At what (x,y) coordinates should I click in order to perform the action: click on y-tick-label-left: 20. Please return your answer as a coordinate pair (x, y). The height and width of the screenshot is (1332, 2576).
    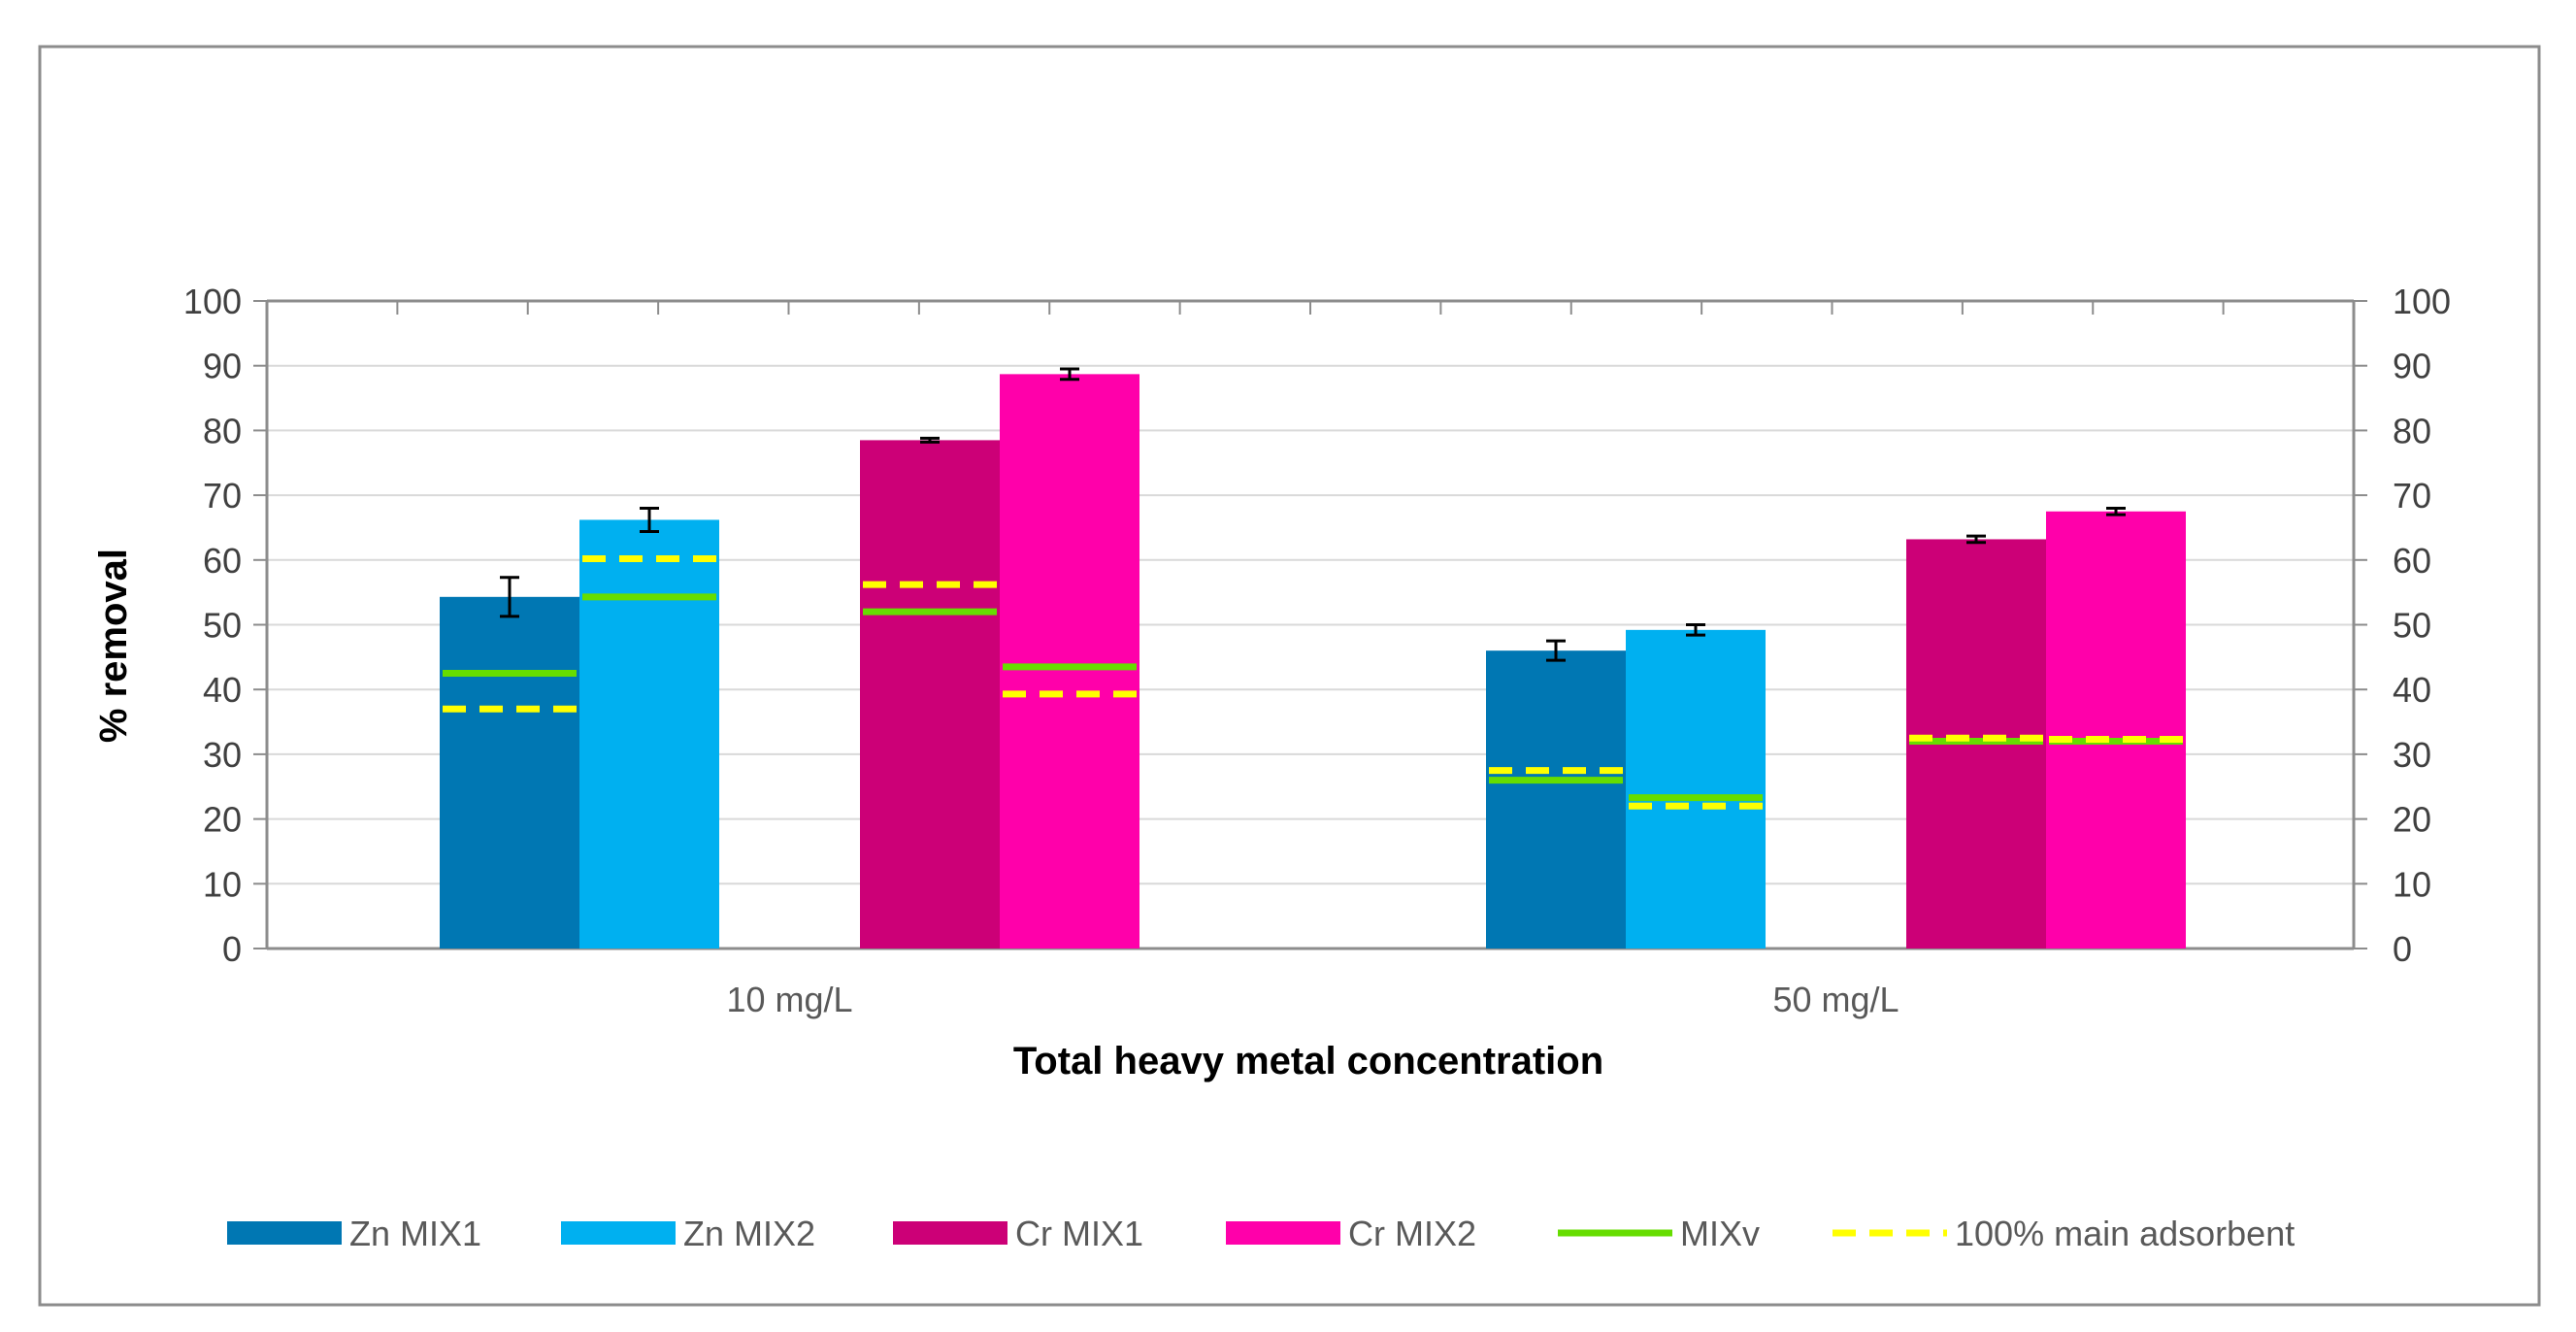
    Looking at the image, I should click on (222, 820).